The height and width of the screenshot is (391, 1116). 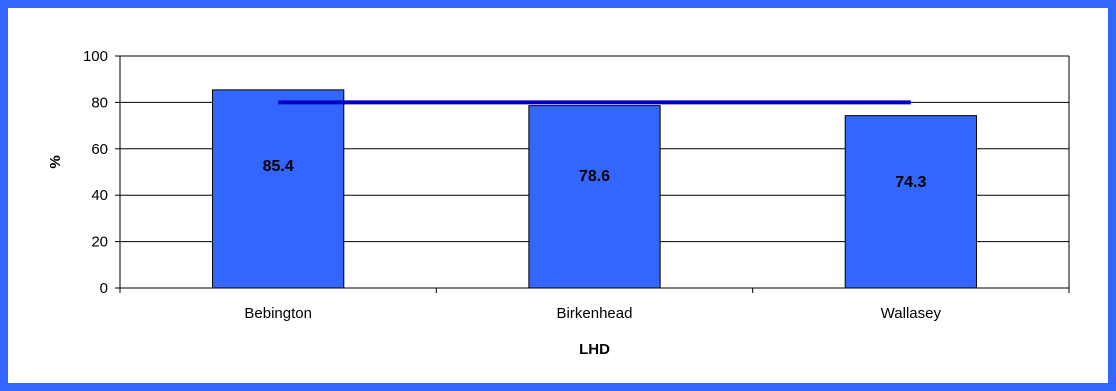 I want to click on x-axis-title: LHD, so click(x=594, y=349).